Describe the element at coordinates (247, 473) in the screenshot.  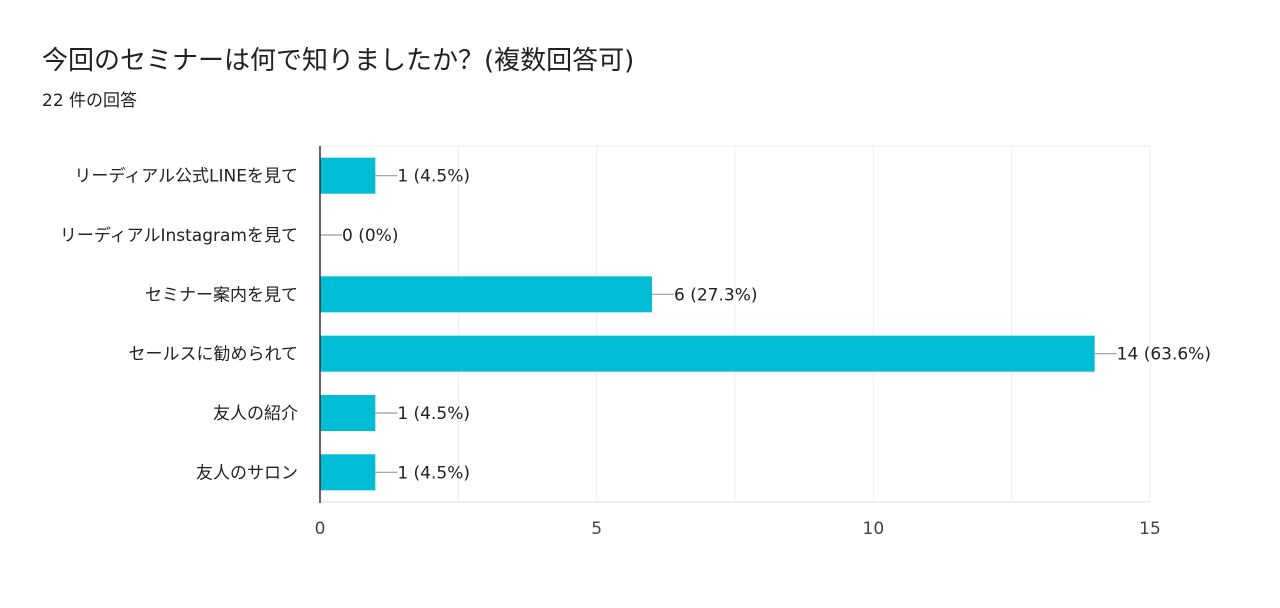
I see `category-label: 友人のサロン` at that location.